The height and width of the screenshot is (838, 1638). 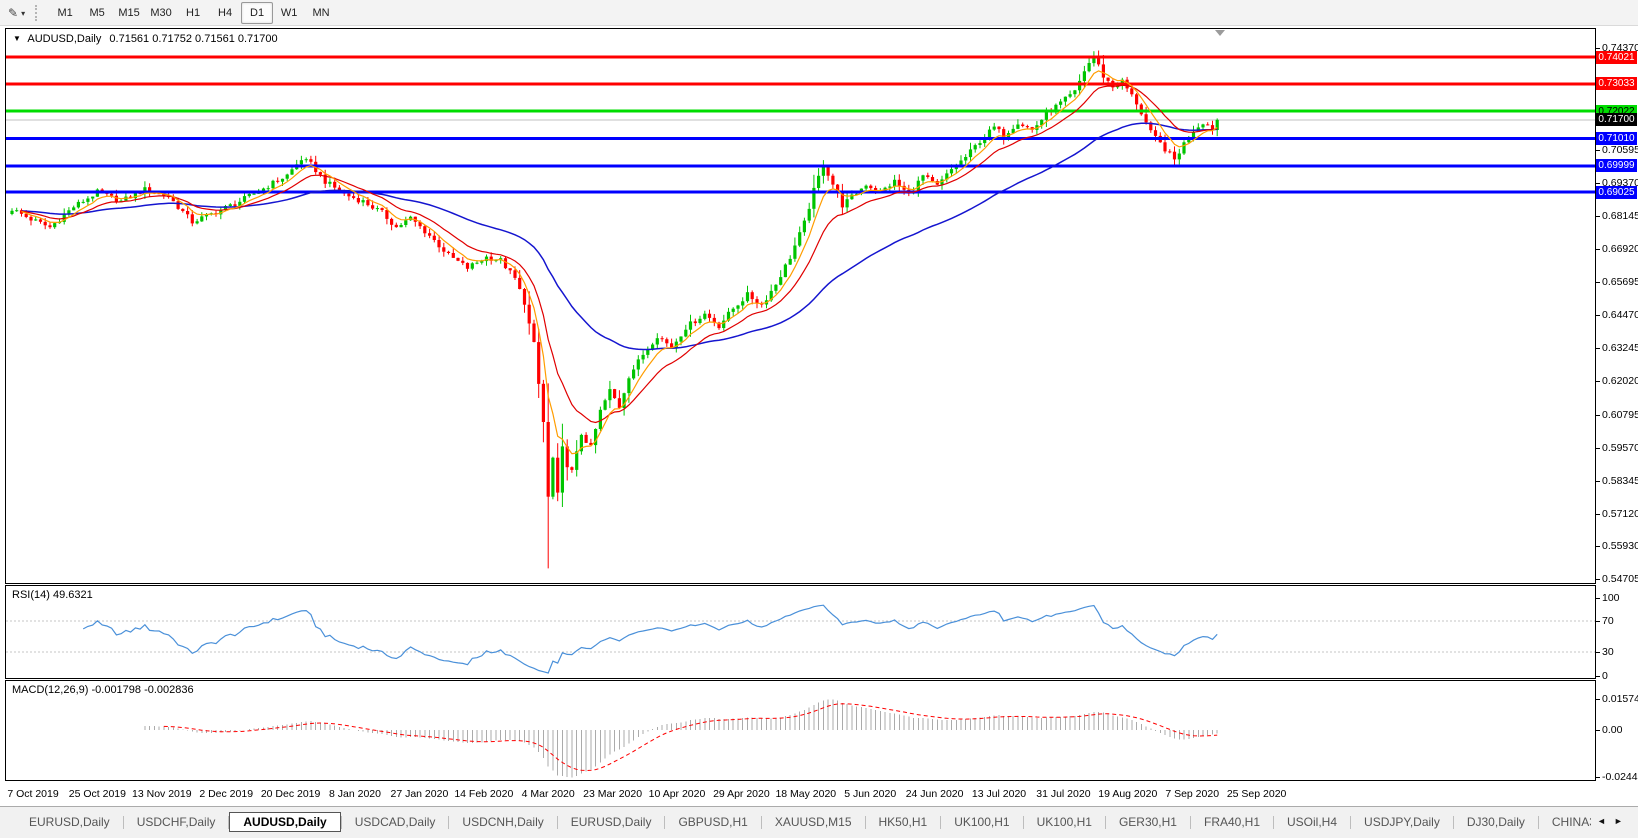 I want to click on chart-tab-audusd-daily: AUDUSD,Daily, so click(x=285, y=822).